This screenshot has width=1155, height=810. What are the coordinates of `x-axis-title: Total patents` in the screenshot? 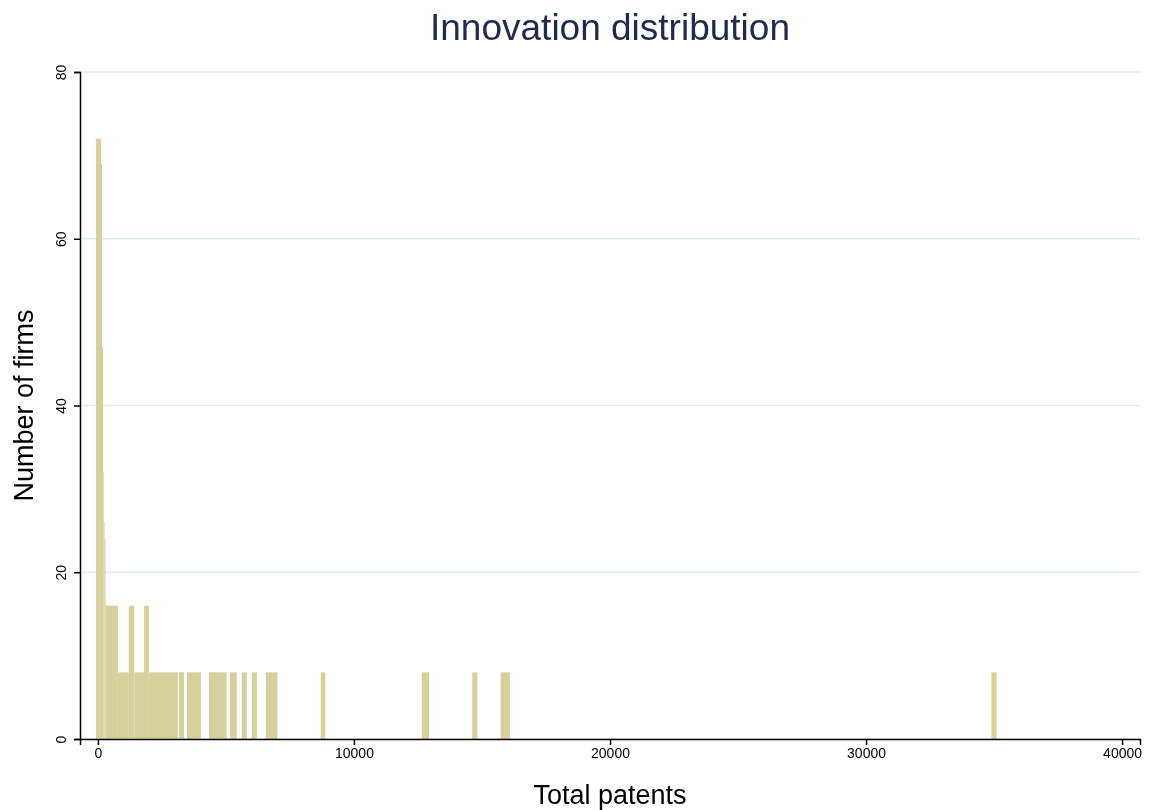 It's located at (610, 795).